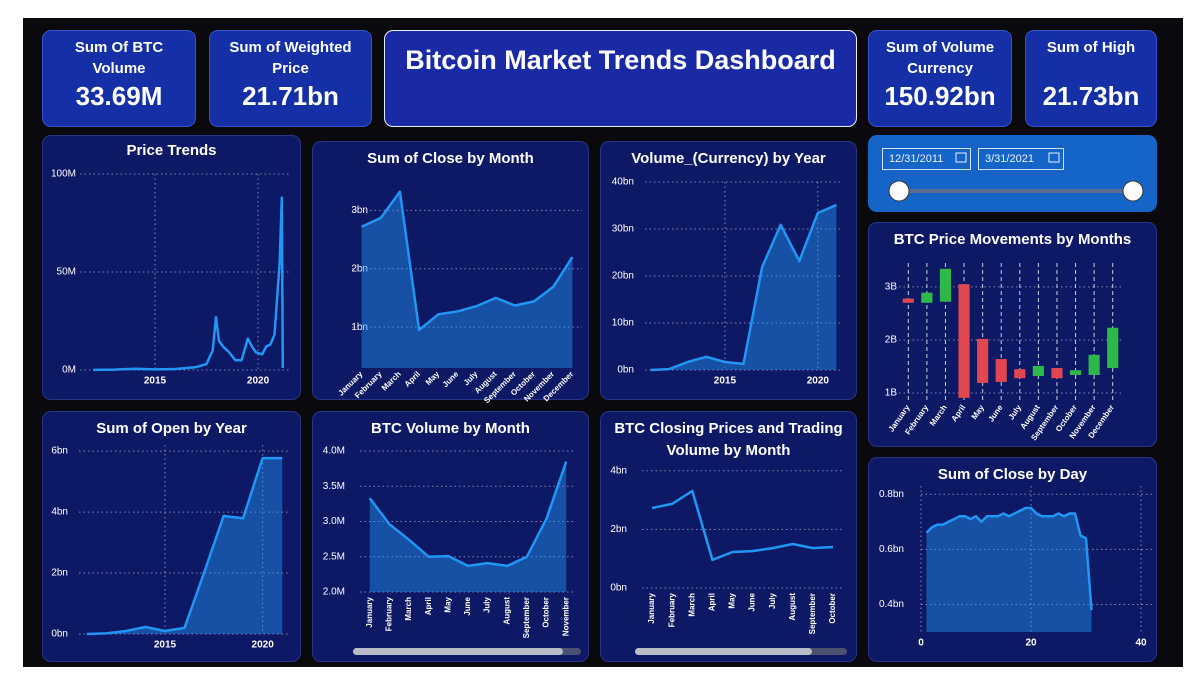  What do you see at coordinates (450, 158) in the screenshot?
I see `chart-title: Sum of Close by Month` at bounding box center [450, 158].